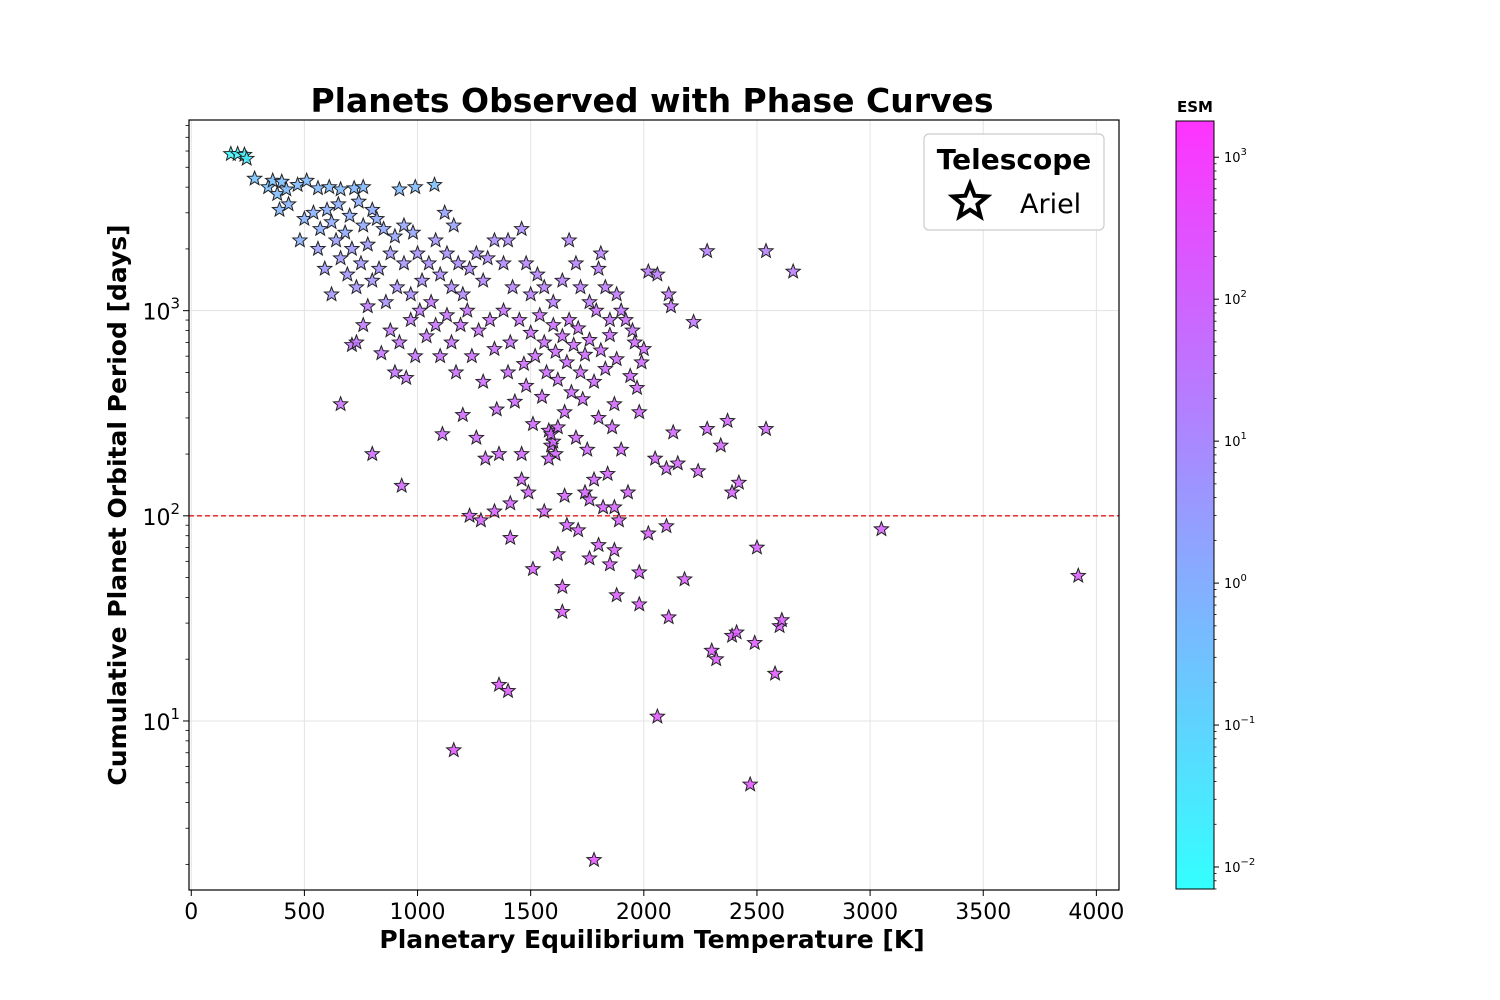  I want to click on legend-title: Telescope, so click(1014, 159).